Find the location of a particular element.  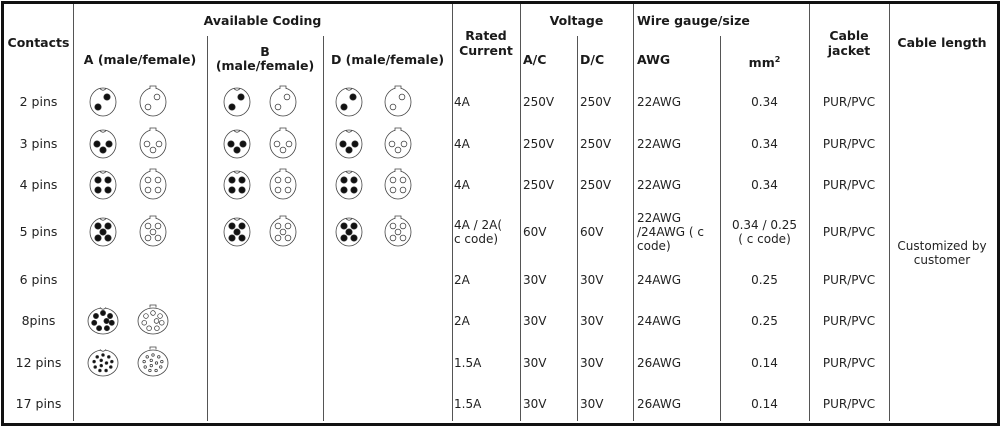

cell-dc: 30V is located at coordinates (592, 363).